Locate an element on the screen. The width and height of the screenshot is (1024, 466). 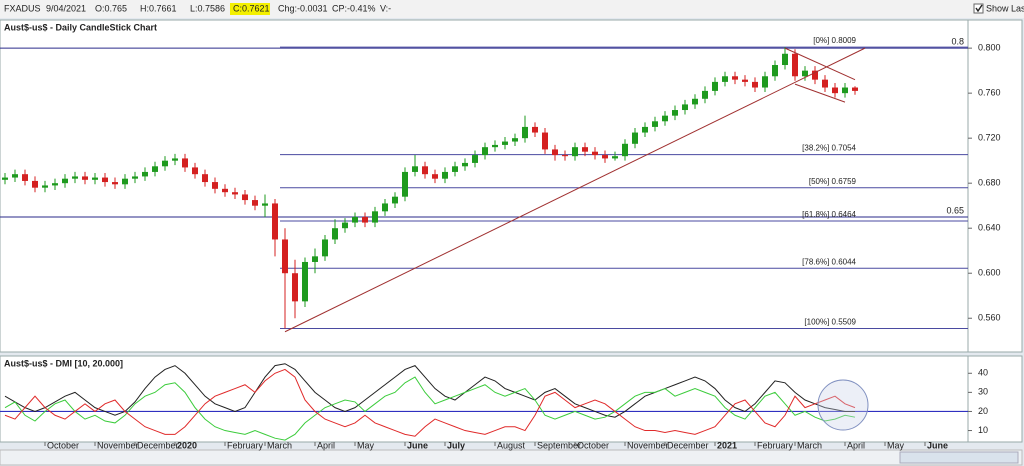
x-tick-label: November is located at coordinates (648, 445).